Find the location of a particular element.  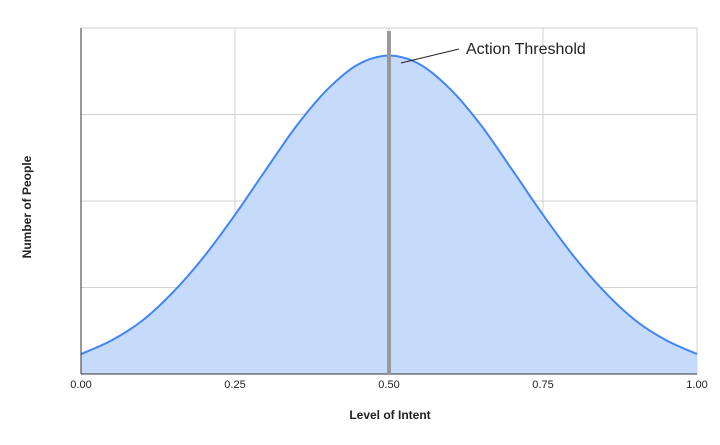

x-tick-label: 0.50 is located at coordinates (388, 385).